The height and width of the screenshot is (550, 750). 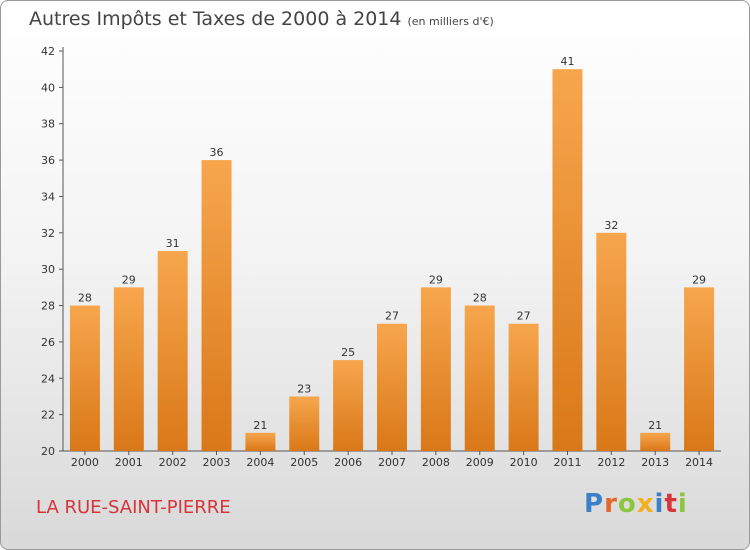 I want to click on logo-letter: x, so click(x=645, y=504).